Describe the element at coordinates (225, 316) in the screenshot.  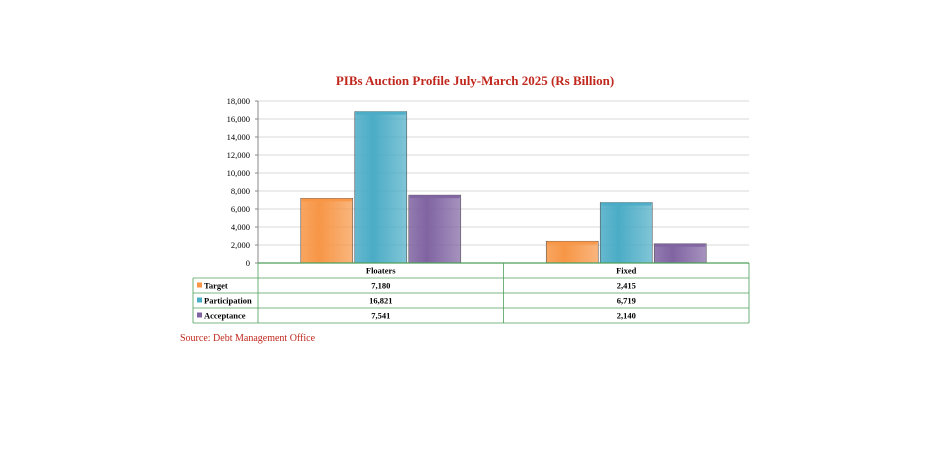
I see `legend-label-acceptance: Acceptance` at that location.